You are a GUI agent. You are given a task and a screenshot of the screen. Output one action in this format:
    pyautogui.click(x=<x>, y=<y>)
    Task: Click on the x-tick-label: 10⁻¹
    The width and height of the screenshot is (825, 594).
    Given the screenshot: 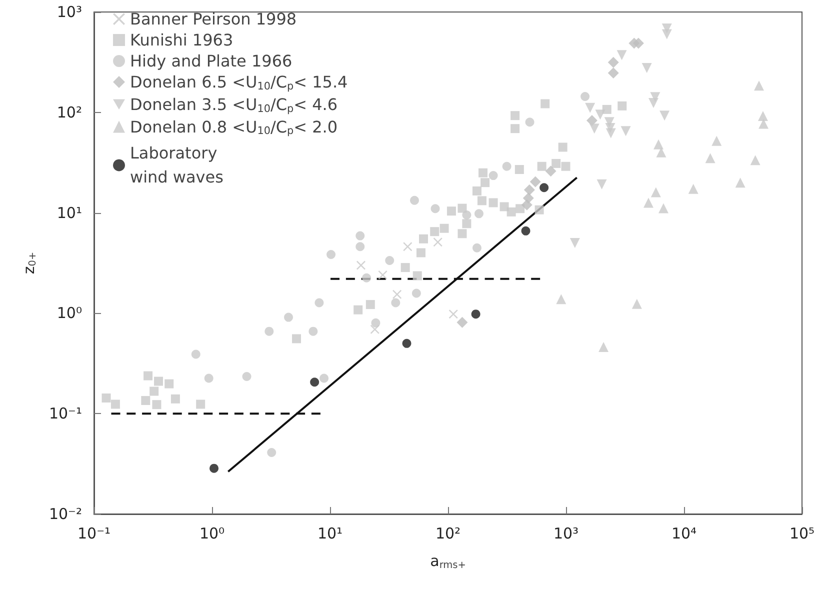 What is the action you would take?
    pyautogui.click(x=94, y=533)
    